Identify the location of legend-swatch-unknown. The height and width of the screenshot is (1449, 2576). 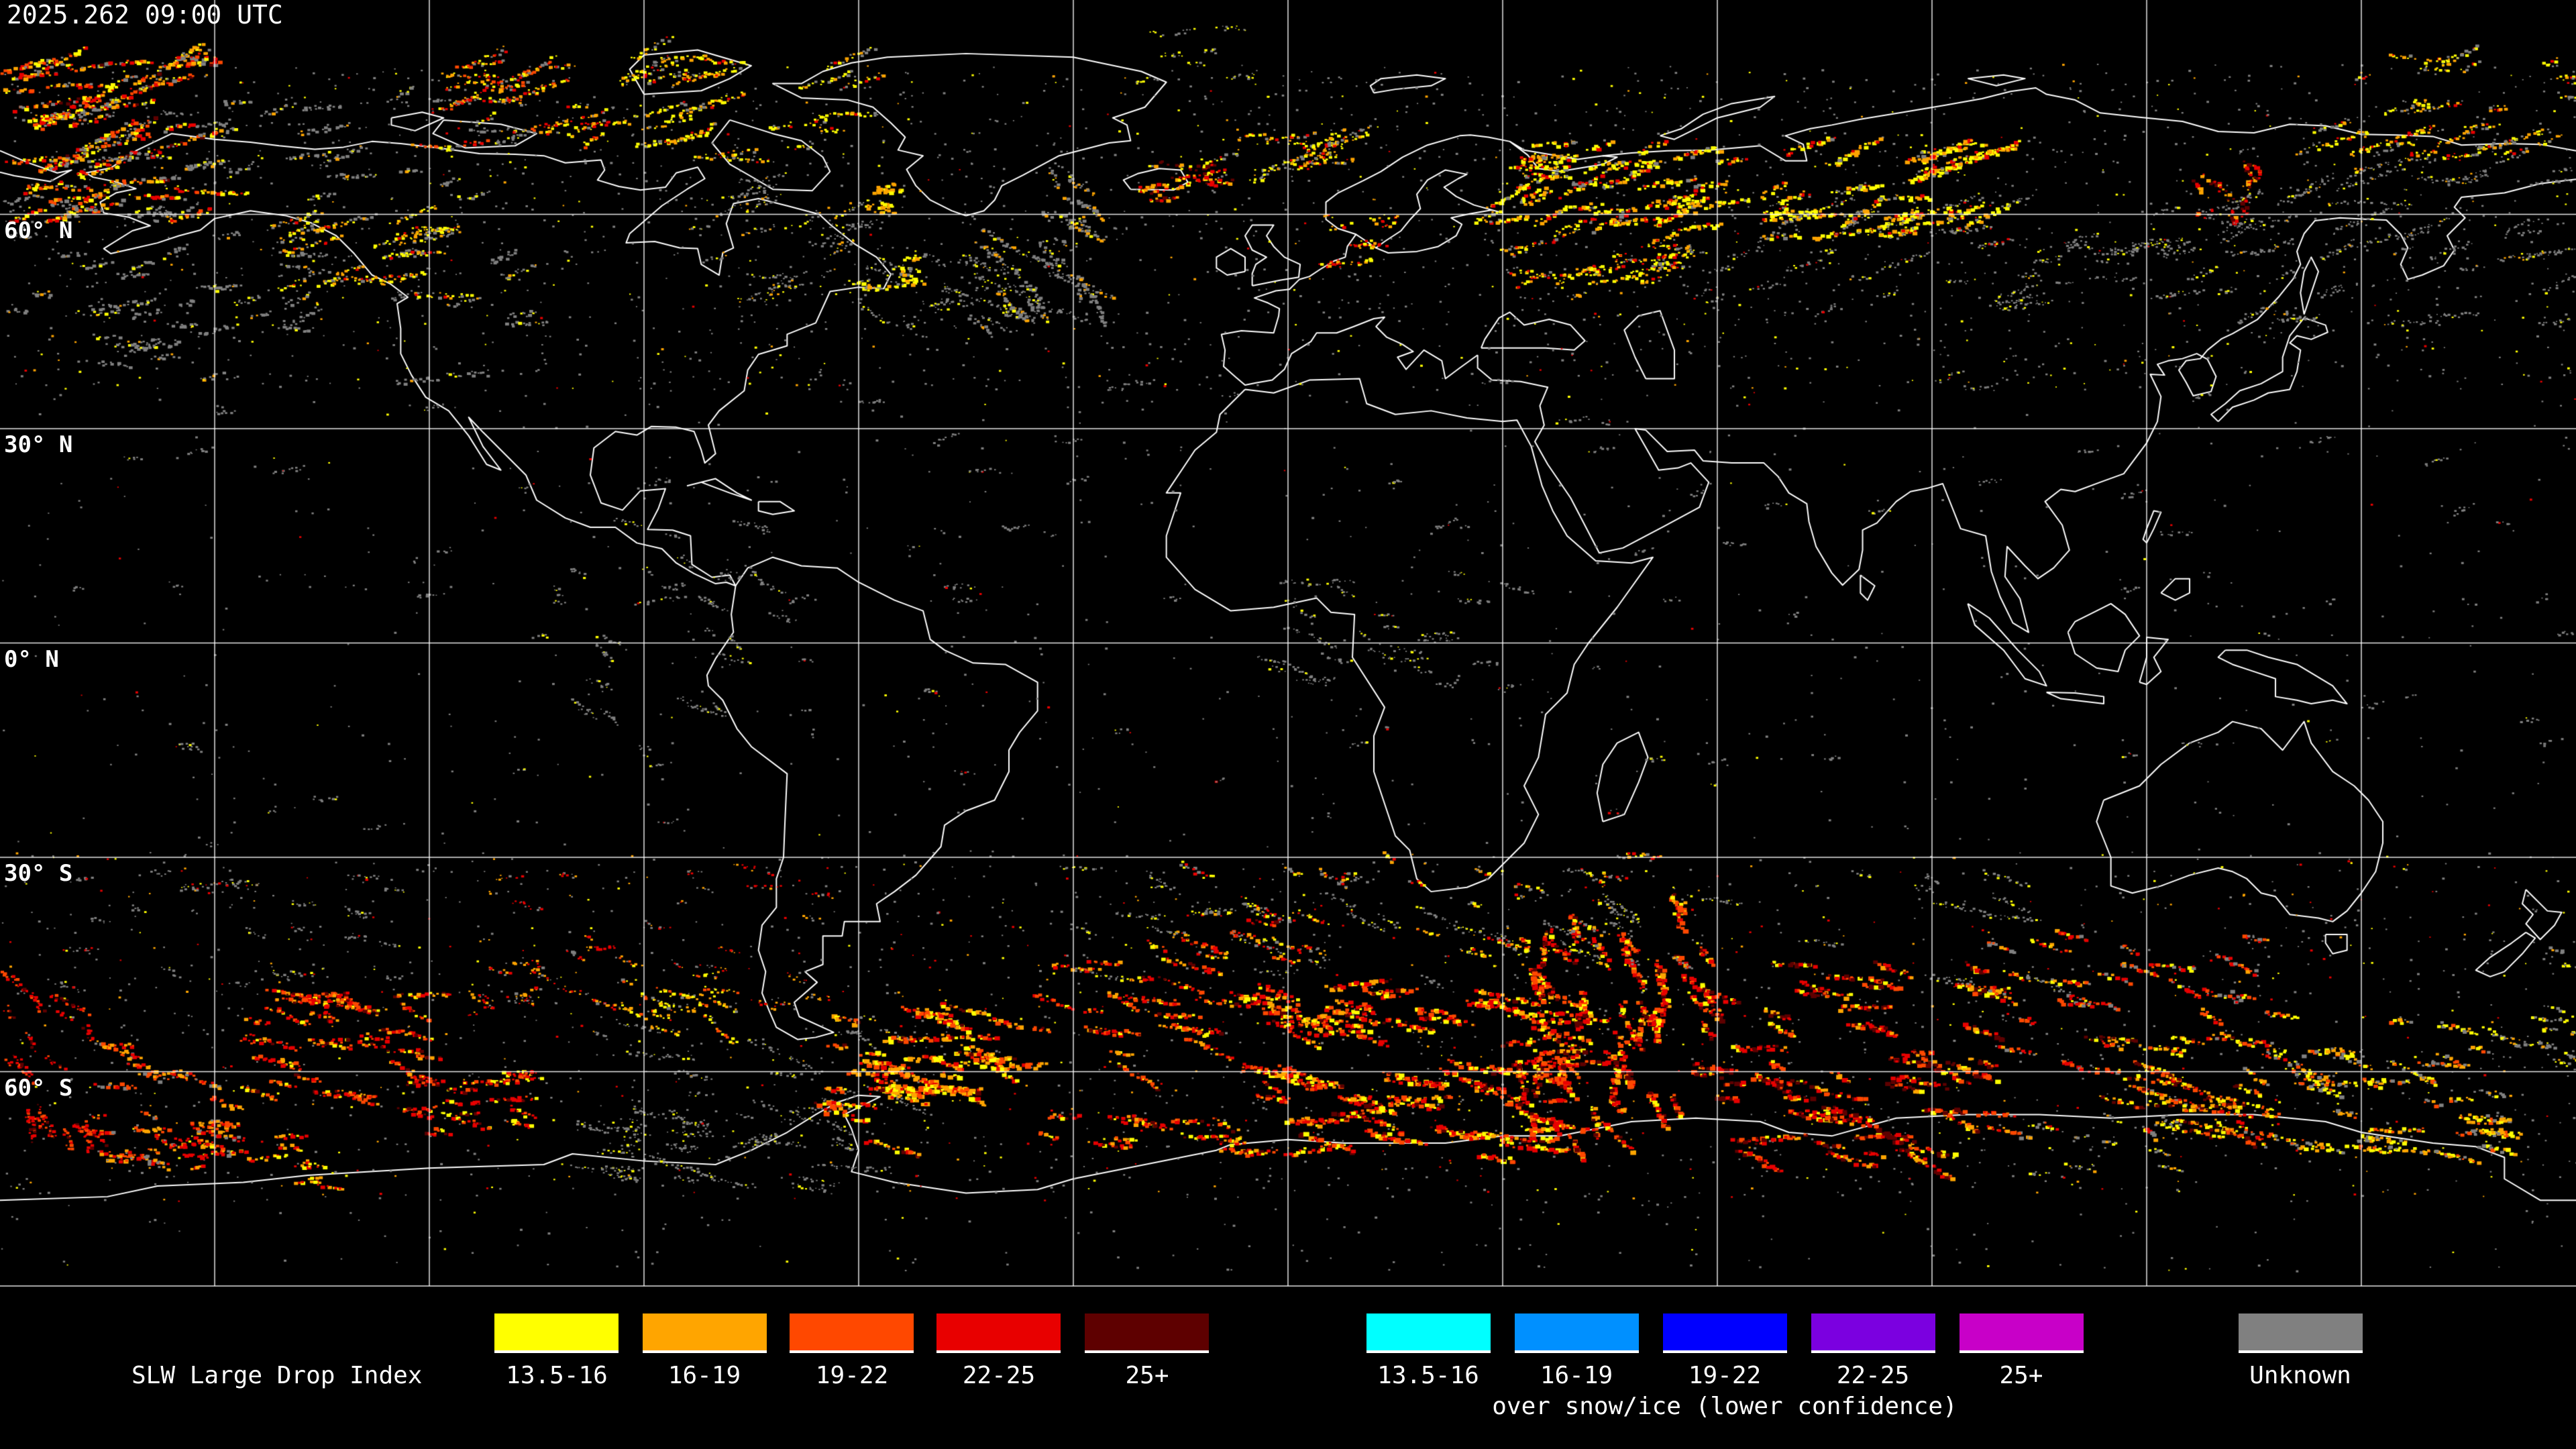
(2301, 1333).